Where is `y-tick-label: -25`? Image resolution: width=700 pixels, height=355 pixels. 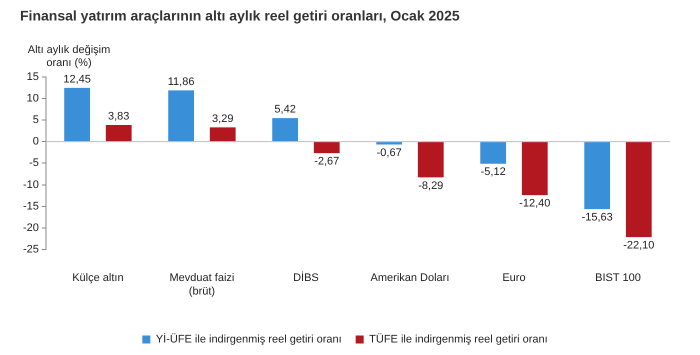 y-tick-label: -25 is located at coordinates (30, 250).